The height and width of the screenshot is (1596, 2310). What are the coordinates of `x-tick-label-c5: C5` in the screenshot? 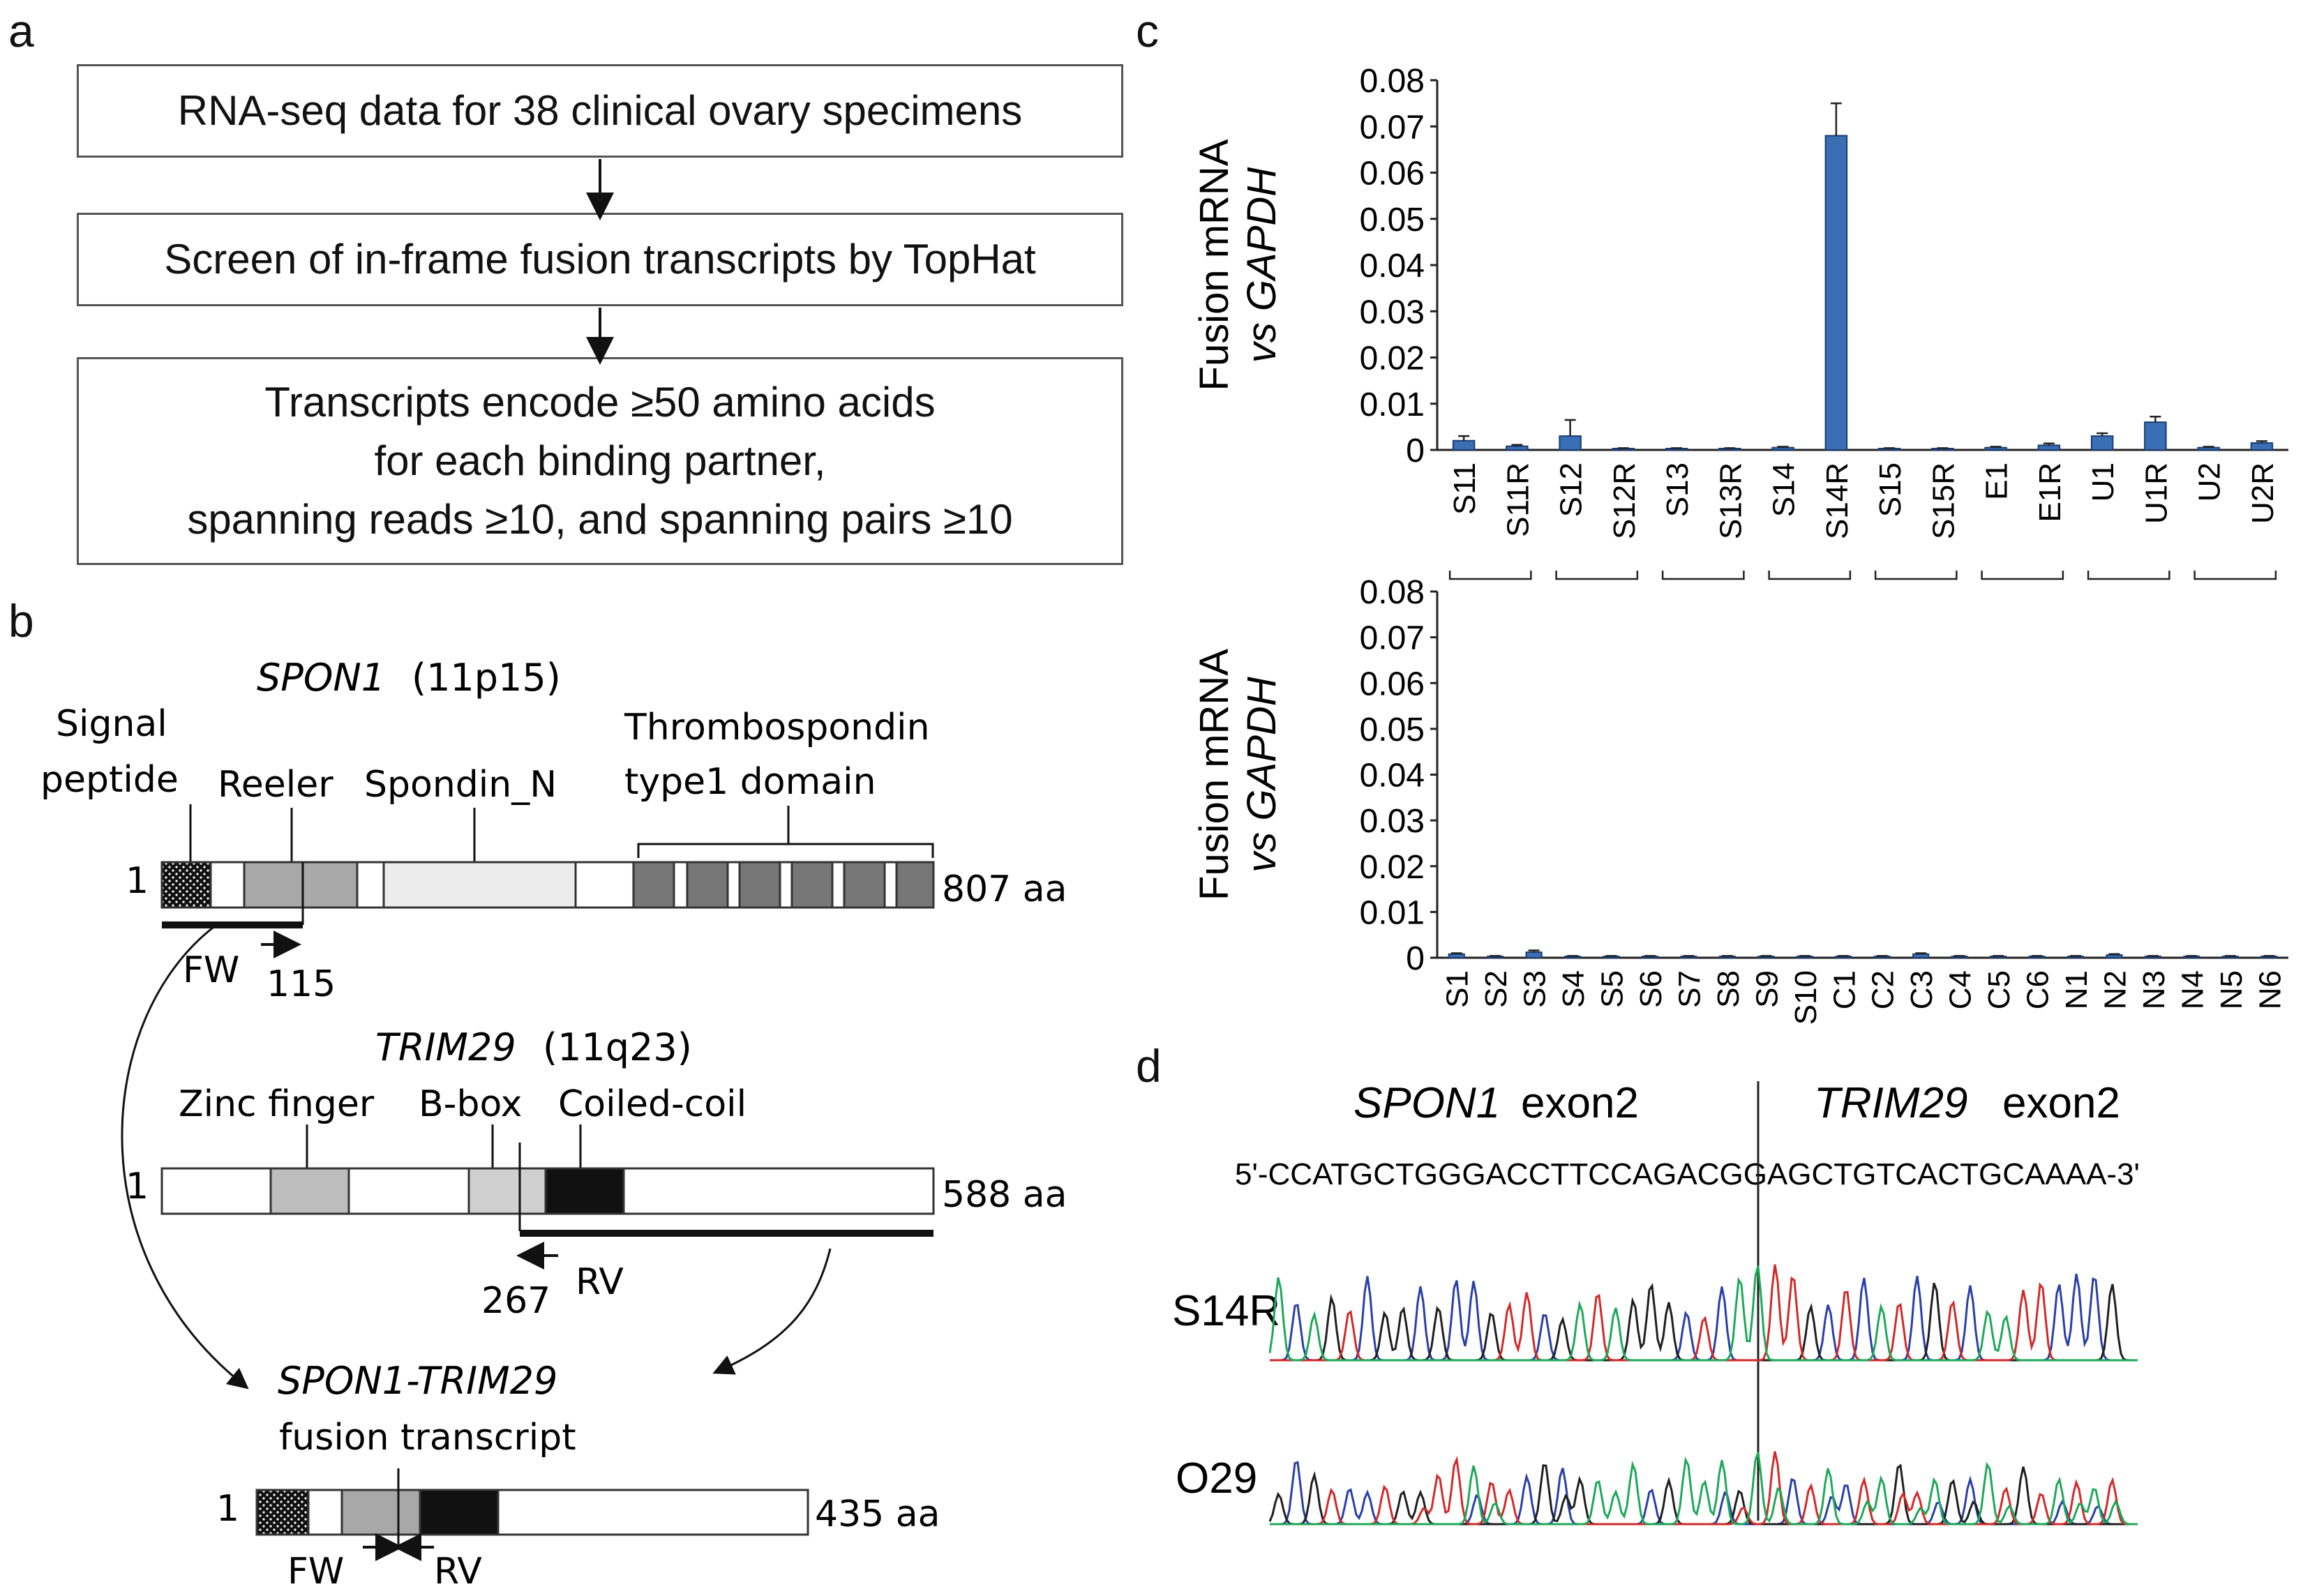 It's located at (1999, 990).